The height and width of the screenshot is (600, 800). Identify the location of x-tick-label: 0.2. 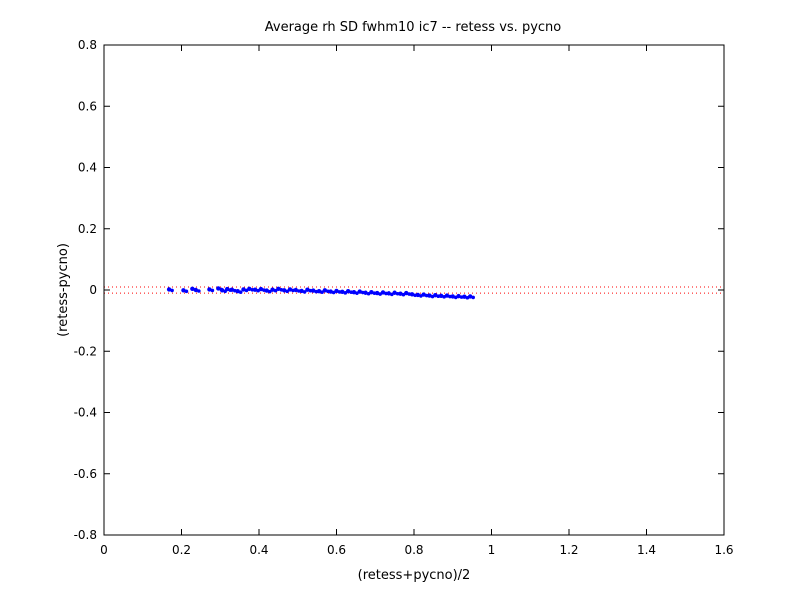
(181, 550).